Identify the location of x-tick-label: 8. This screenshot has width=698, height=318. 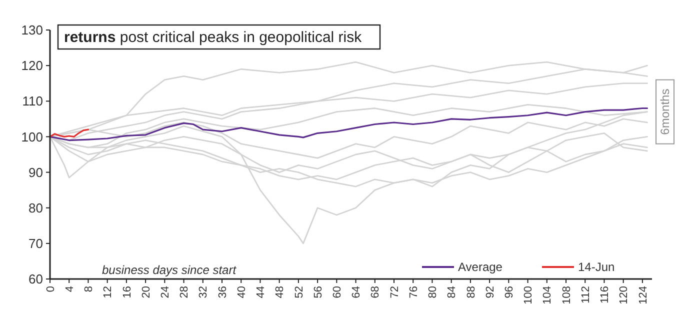
(89, 289).